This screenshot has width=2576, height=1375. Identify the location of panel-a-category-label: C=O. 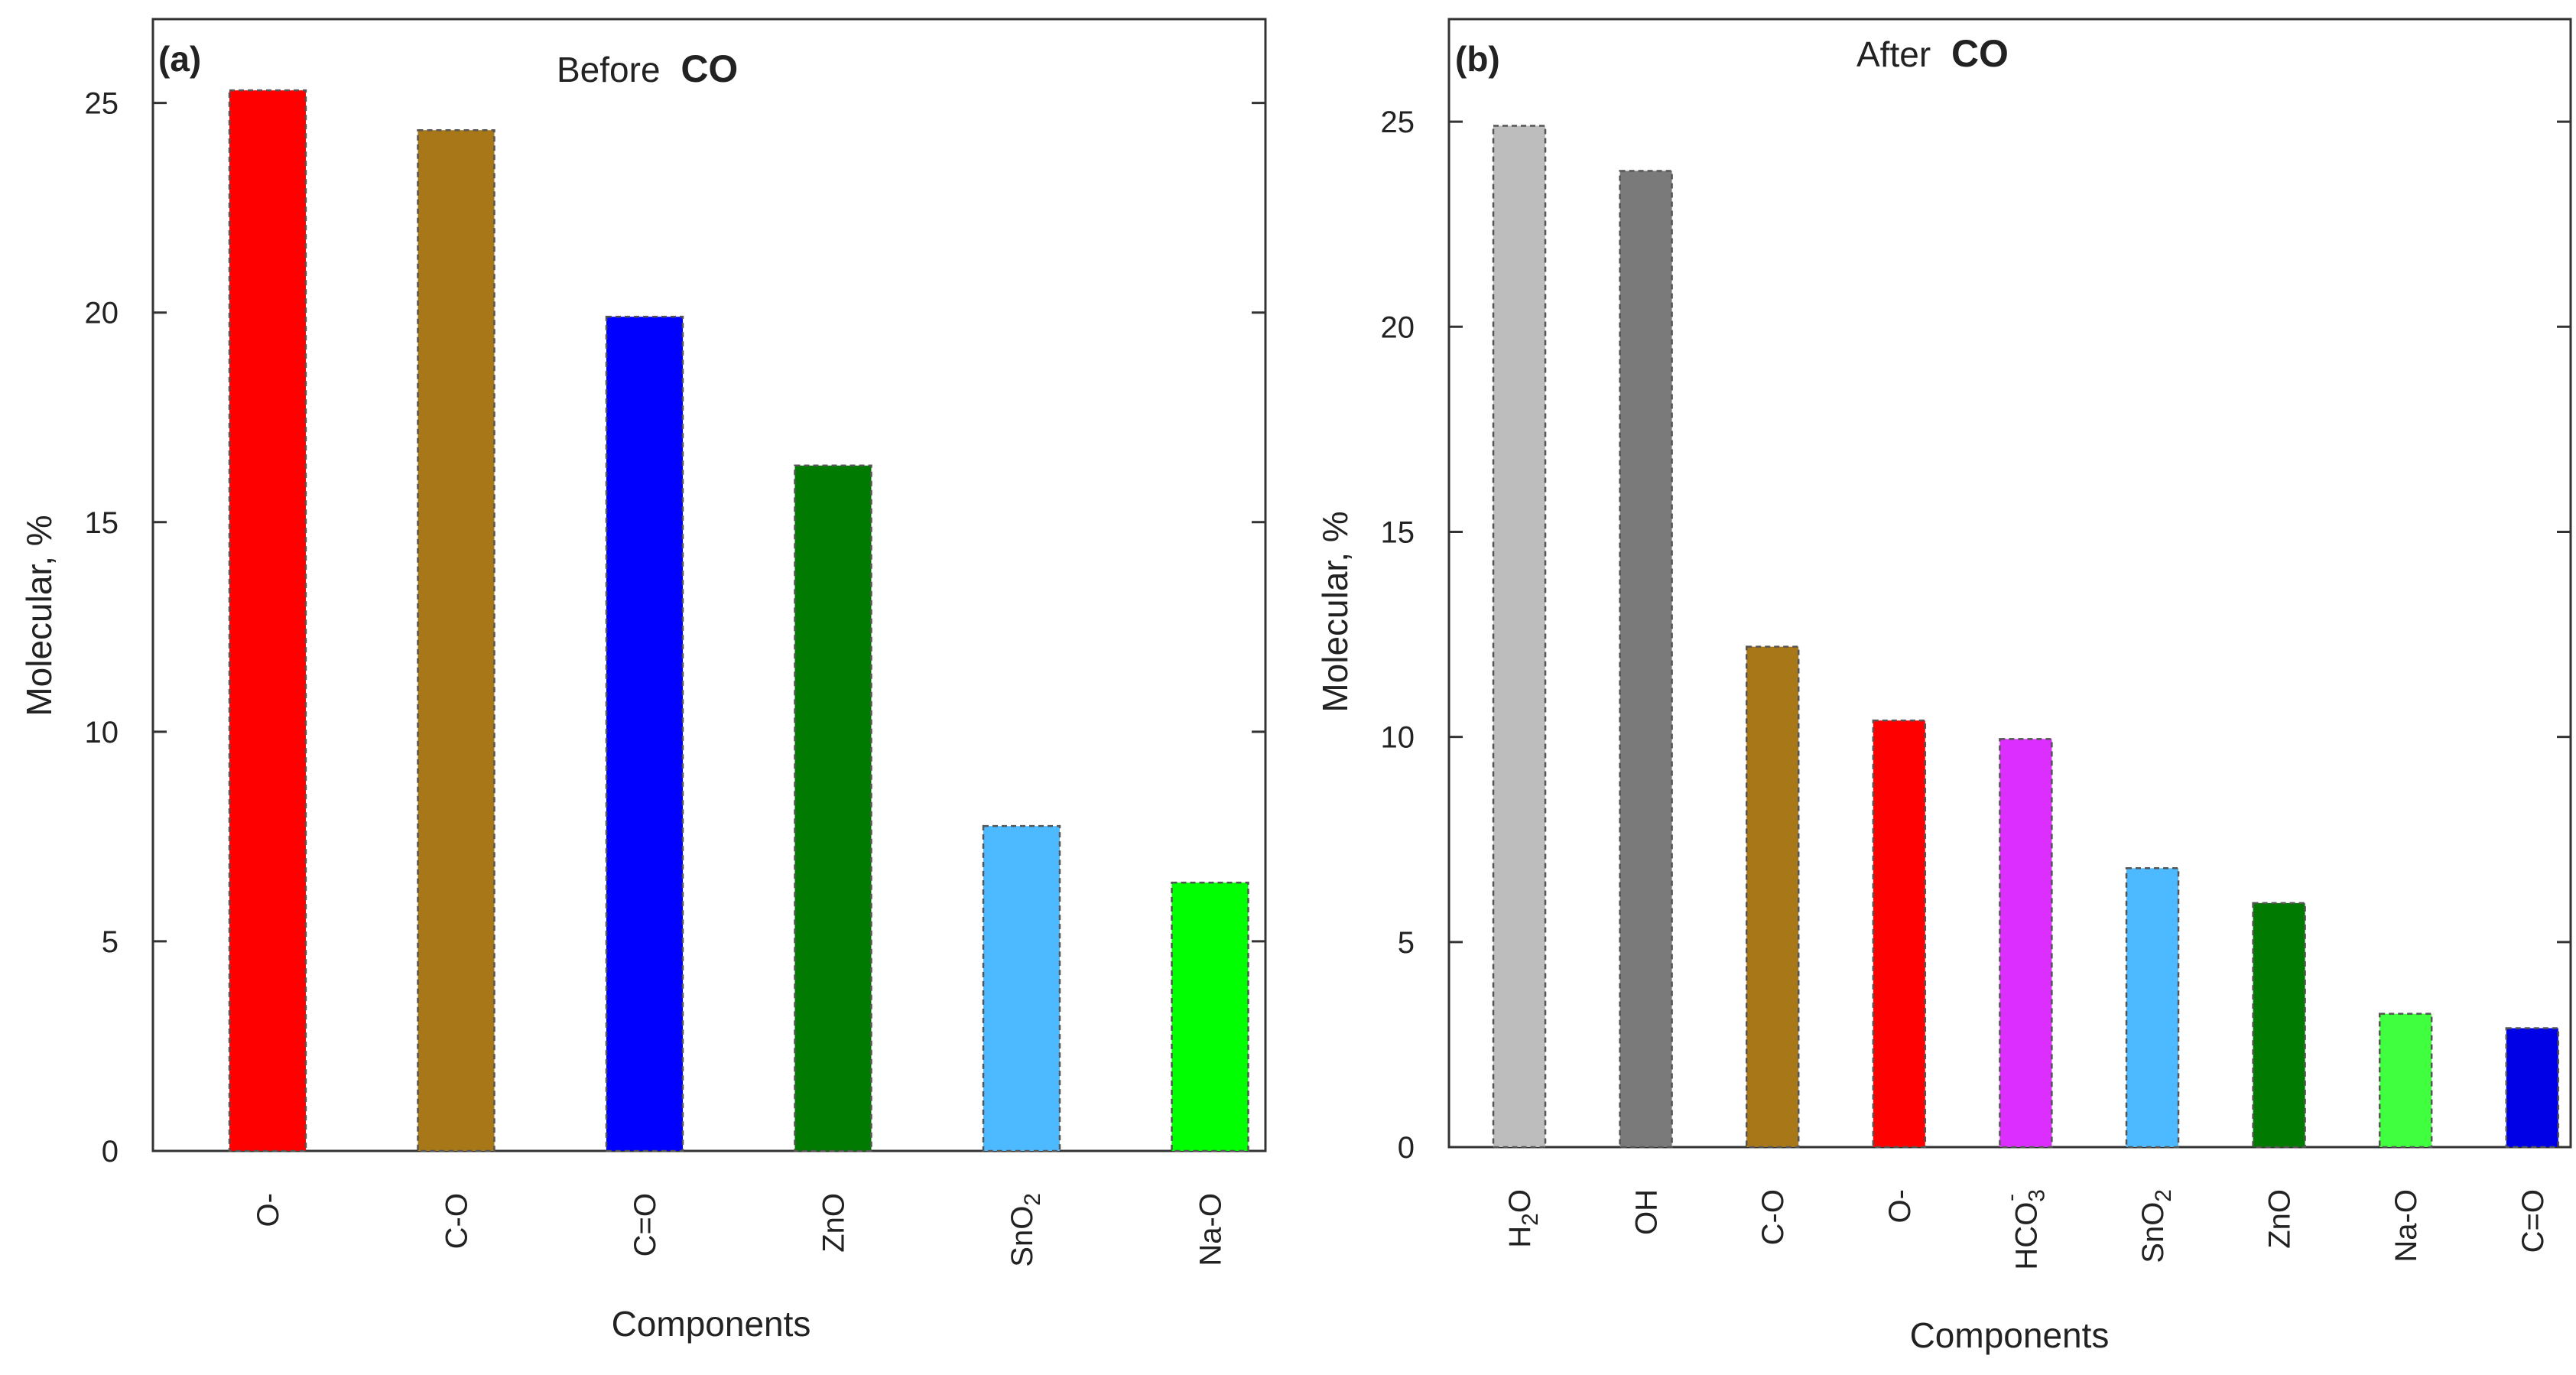
(645, 1224).